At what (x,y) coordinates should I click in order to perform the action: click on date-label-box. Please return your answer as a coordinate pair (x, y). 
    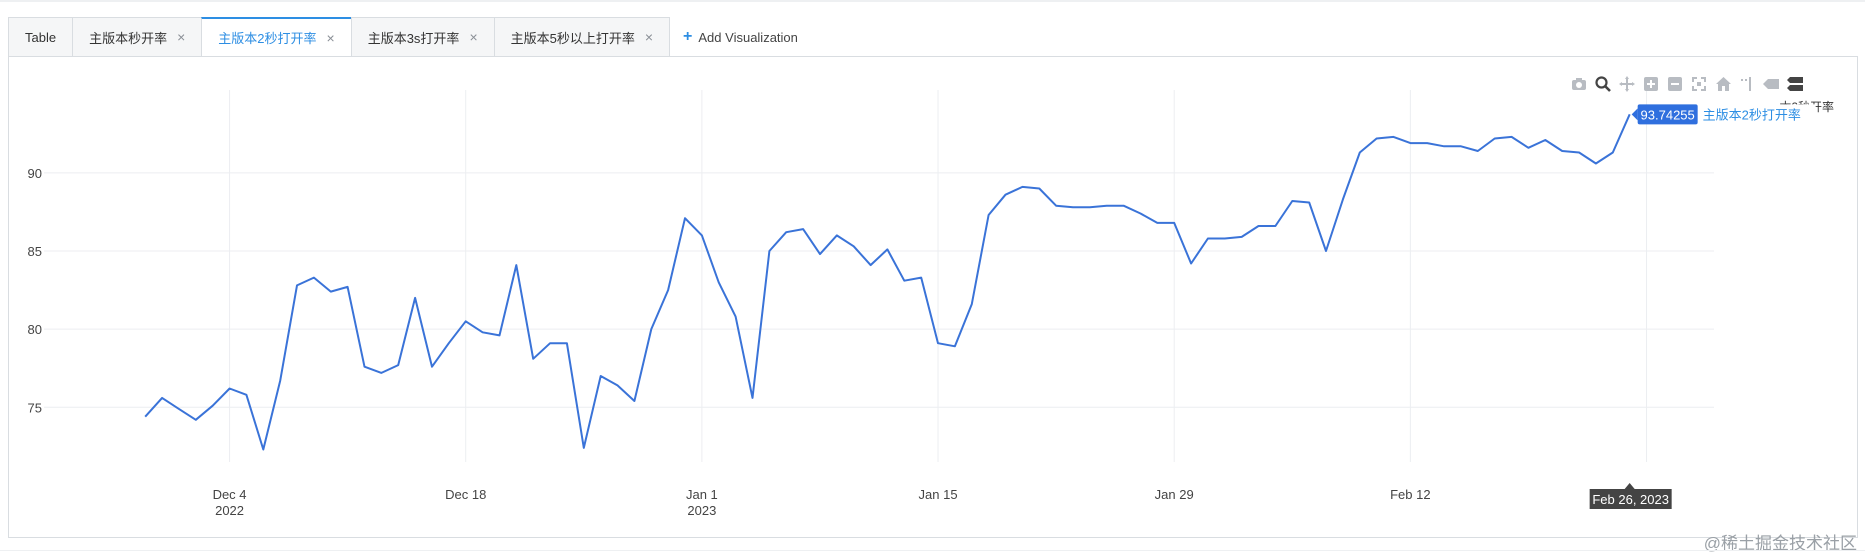
    Looking at the image, I should click on (1630, 499).